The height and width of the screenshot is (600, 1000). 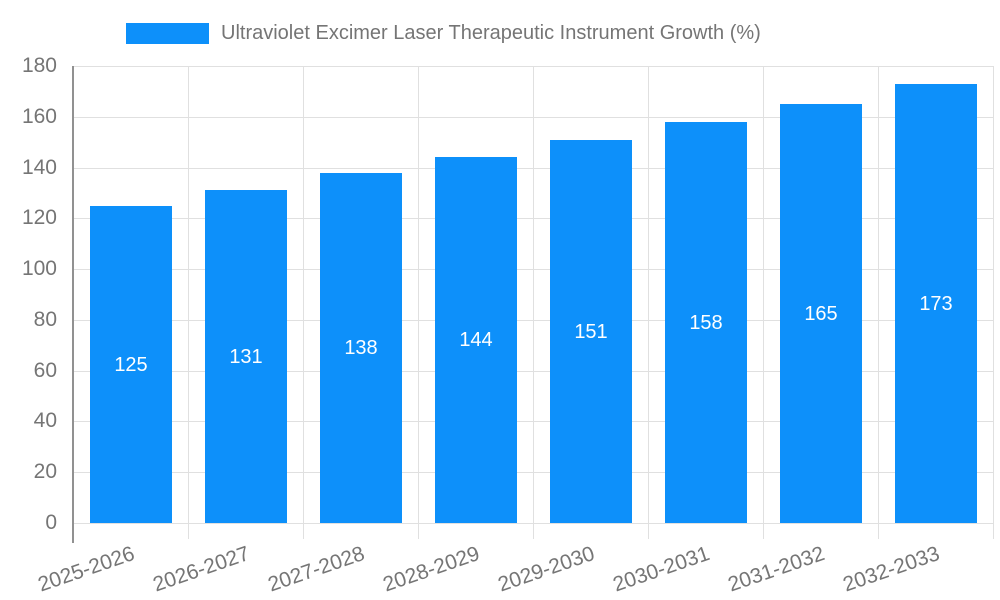 I want to click on y-axis-tick-label: 20, so click(x=45, y=471).